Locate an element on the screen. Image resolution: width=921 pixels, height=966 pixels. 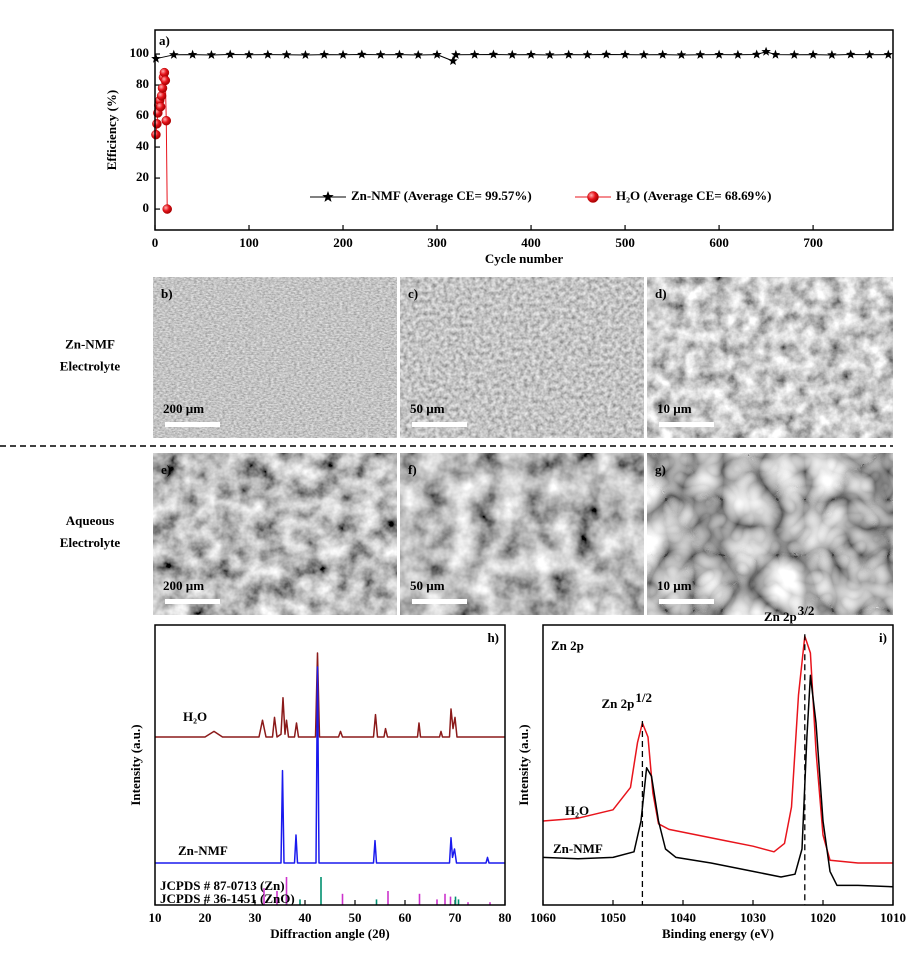
x-tick-label: 1030 is located at coordinates (753, 917).